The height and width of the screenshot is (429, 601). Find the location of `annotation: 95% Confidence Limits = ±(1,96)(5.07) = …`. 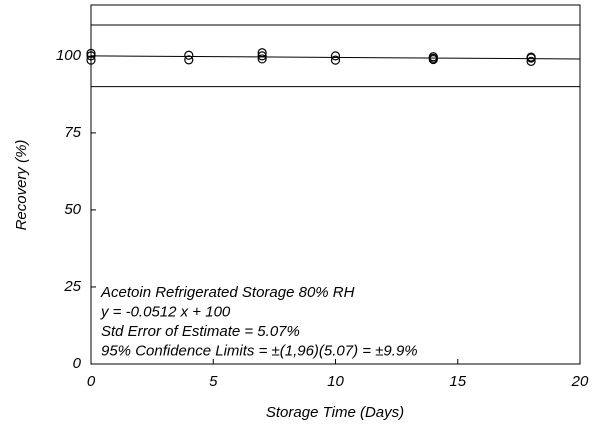

annotation: 95% Confidence Limits = ±(1,96)(5.07) = … is located at coordinates (259, 350).